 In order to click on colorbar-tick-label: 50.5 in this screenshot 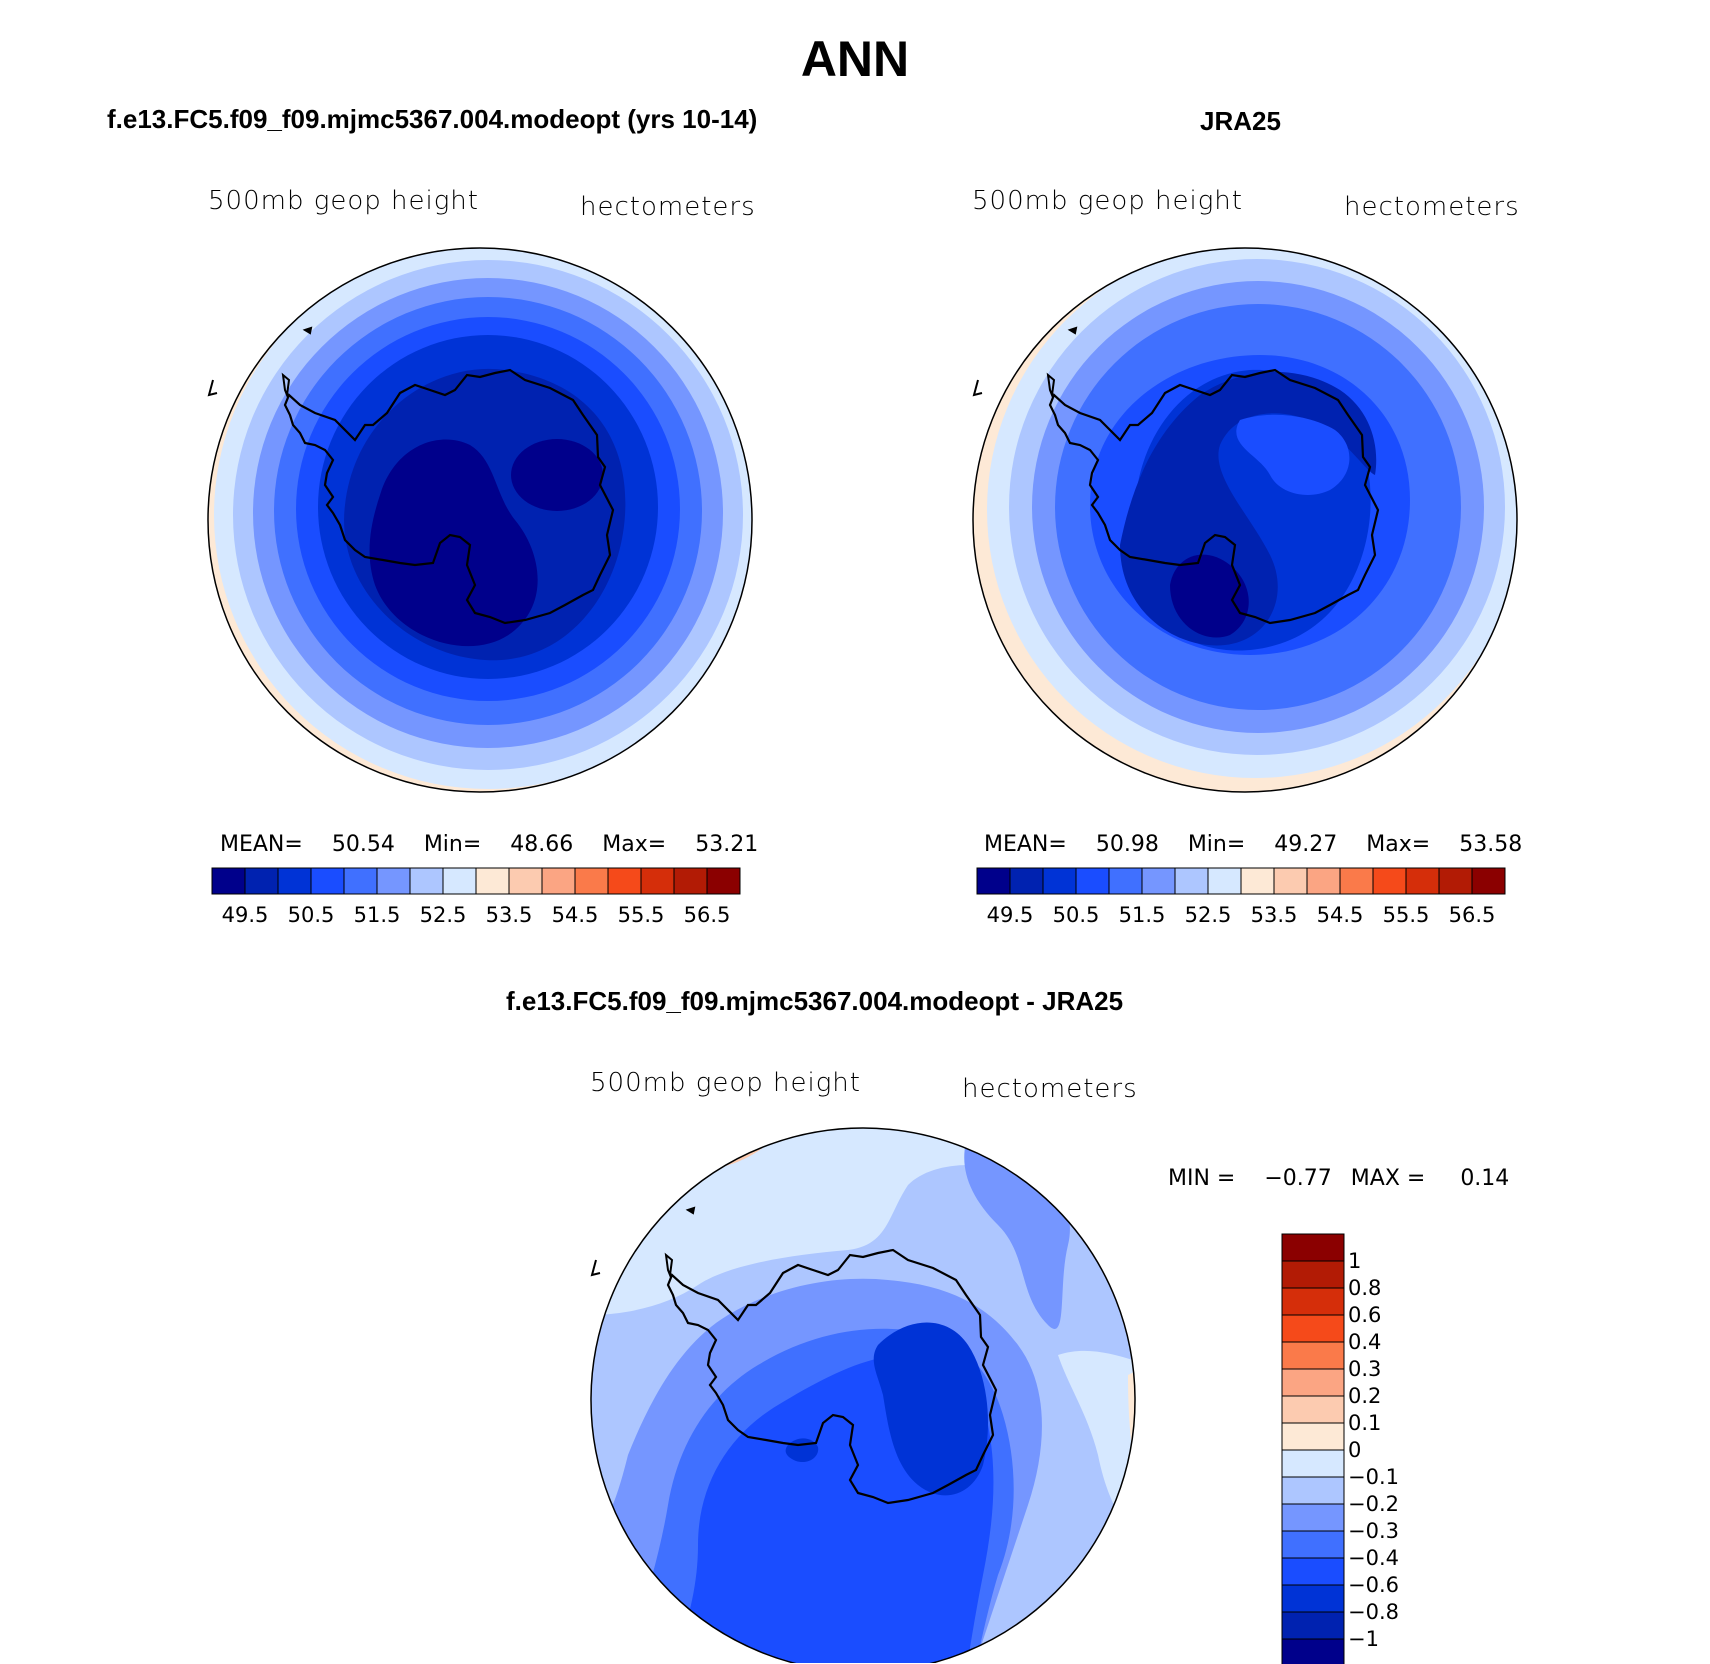, I will do `click(1076, 915)`.